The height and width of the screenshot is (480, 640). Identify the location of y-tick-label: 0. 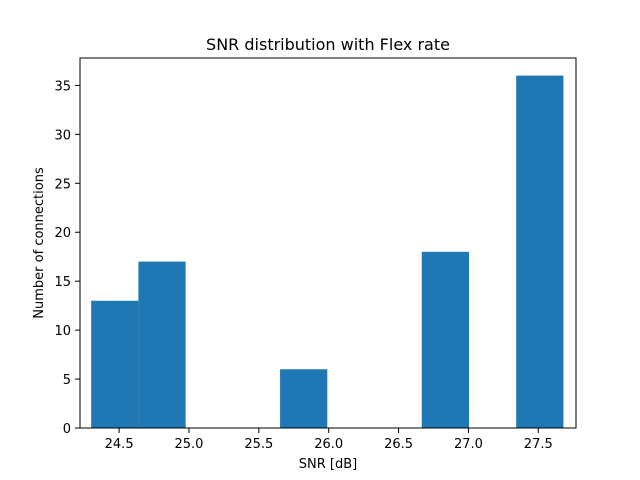
(67, 429).